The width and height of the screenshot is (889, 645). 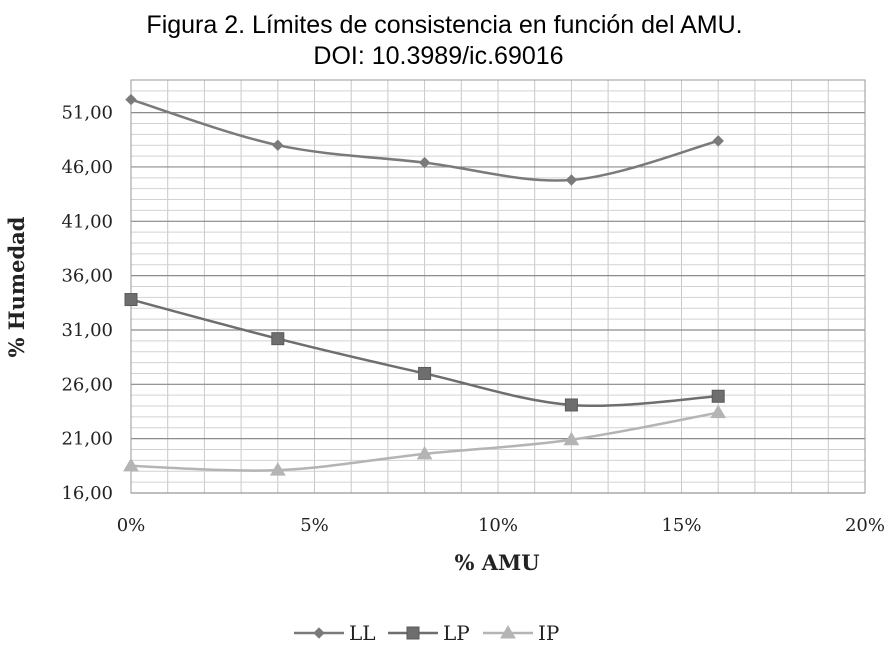 What do you see at coordinates (335, 633) in the screenshot?
I see `legend-item-ll: LL` at bounding box center [335, 633].